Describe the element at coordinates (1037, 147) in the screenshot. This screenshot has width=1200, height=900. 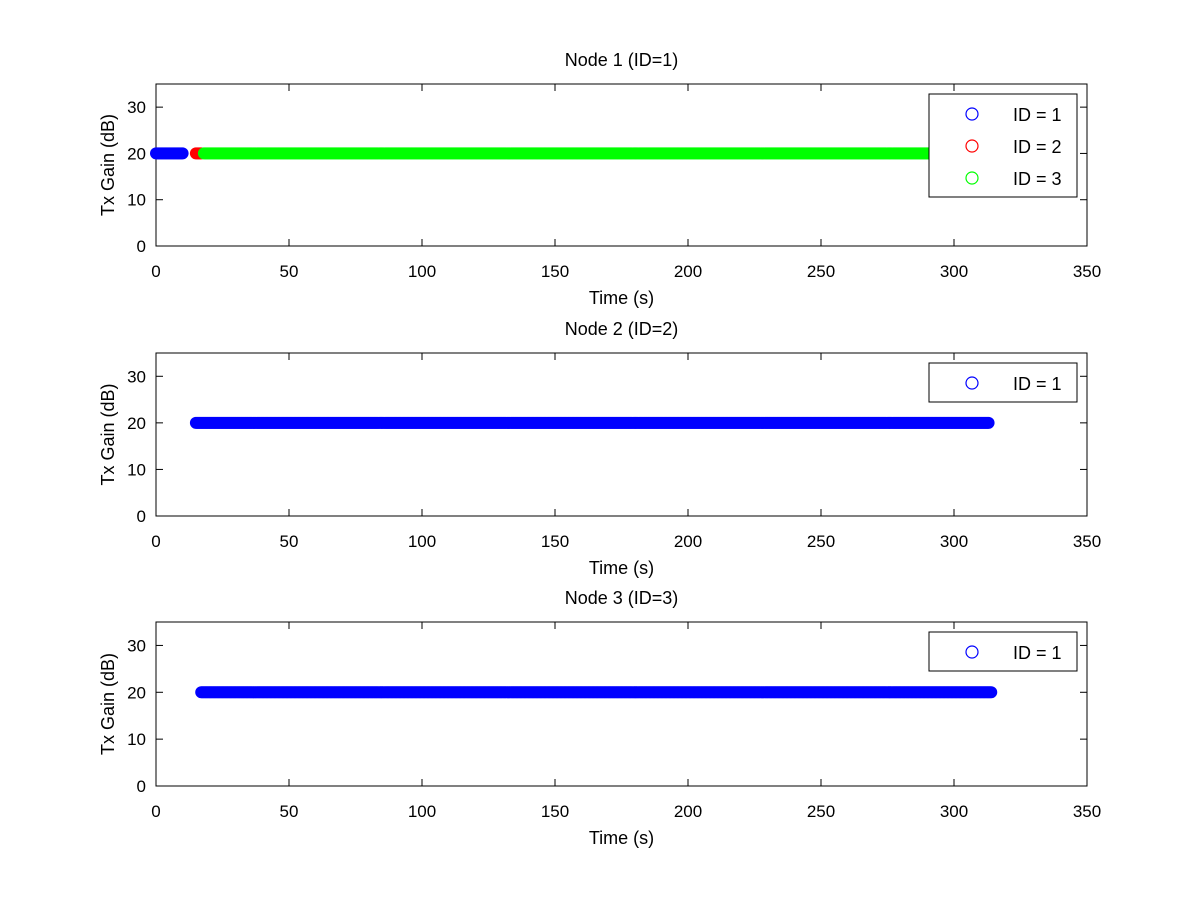
I see `legend-label: ID = 2` at that location.